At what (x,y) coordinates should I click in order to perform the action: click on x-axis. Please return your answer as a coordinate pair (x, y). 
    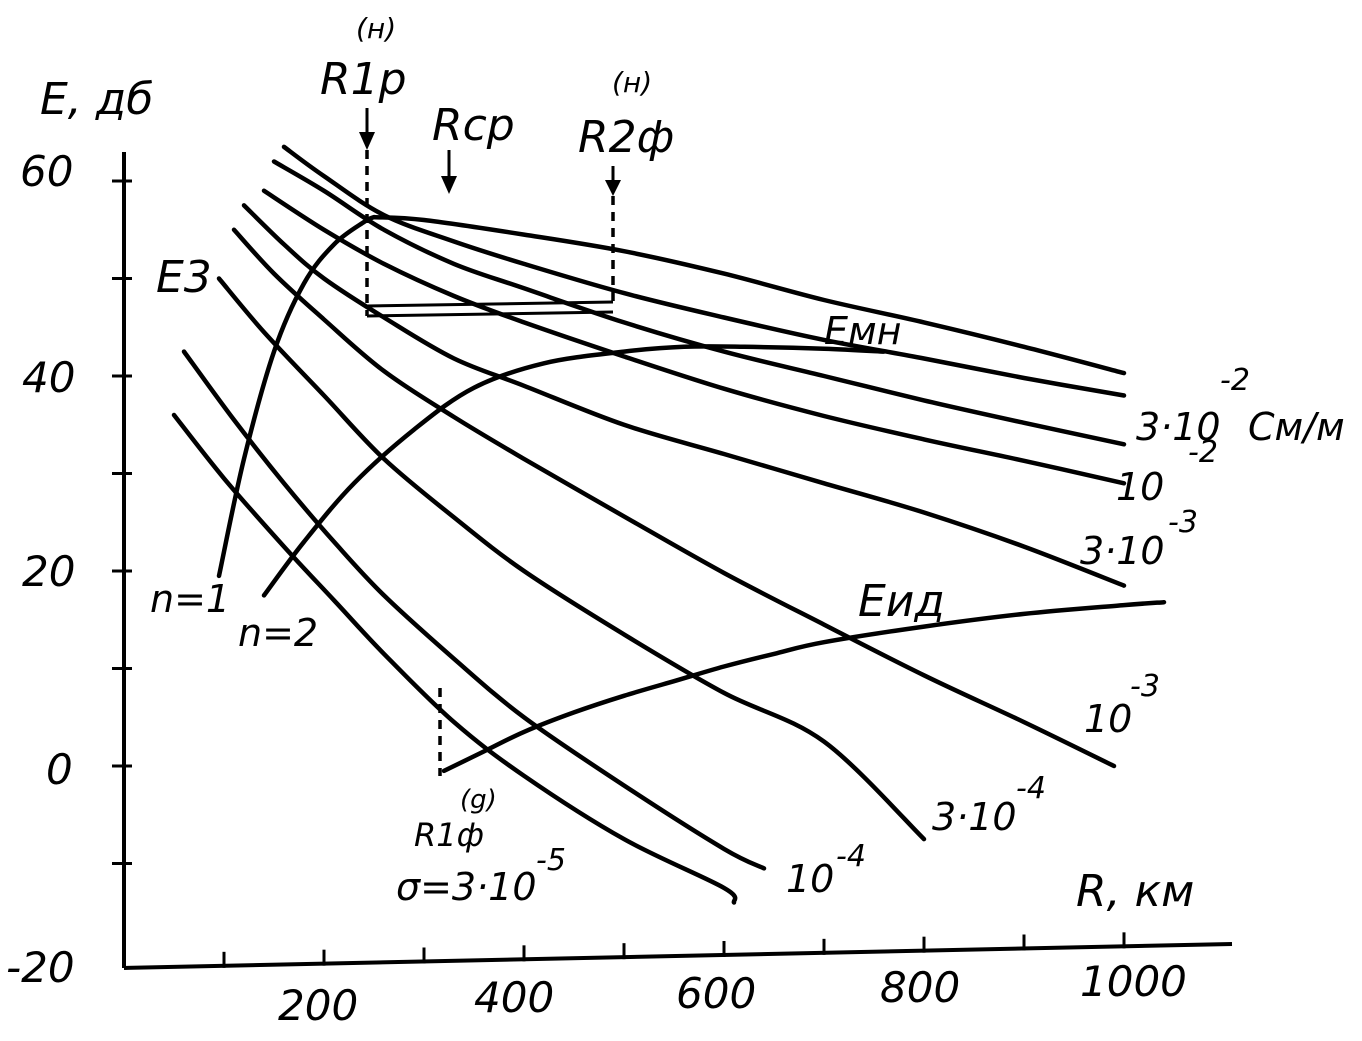
    Looking at the image, I should click on (678, 956).